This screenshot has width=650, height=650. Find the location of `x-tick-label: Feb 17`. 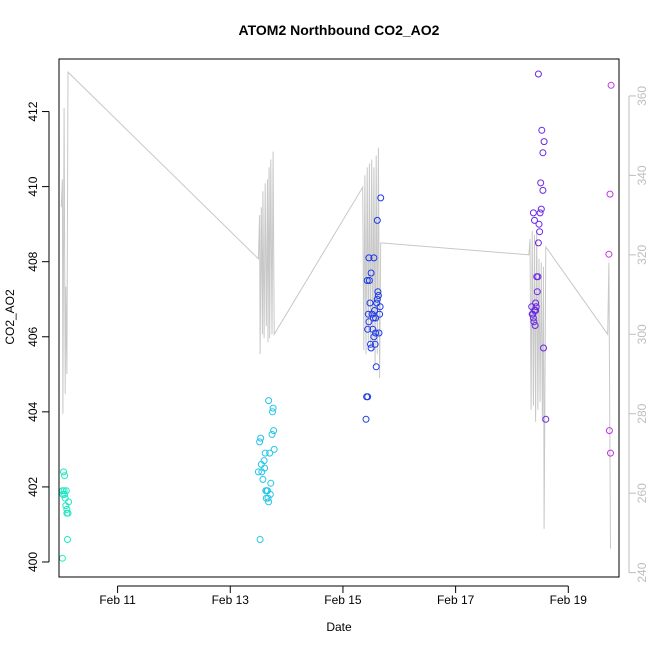

x-tick-label: Feb 17 is located at coordinates (456, 600).